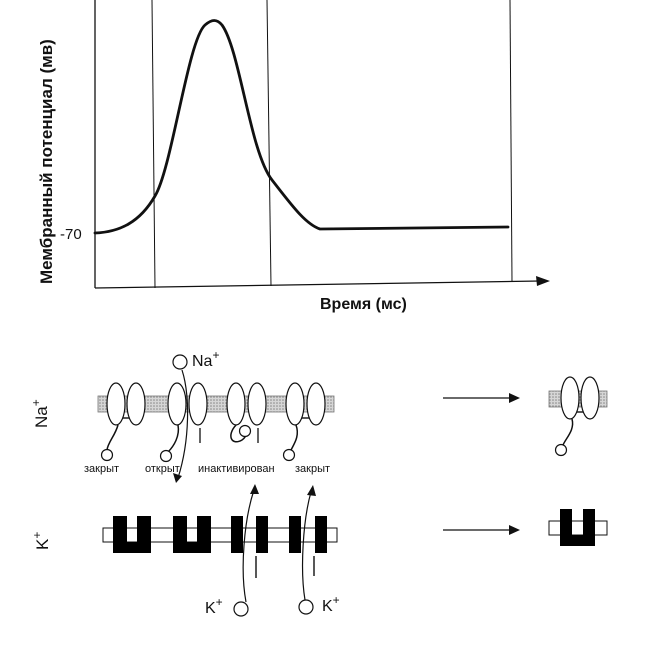  What do you see at coordinates (331, 604) in the screenshot?
I see `potassium-ion-label-2: K+` at bounding box center [331, 604].